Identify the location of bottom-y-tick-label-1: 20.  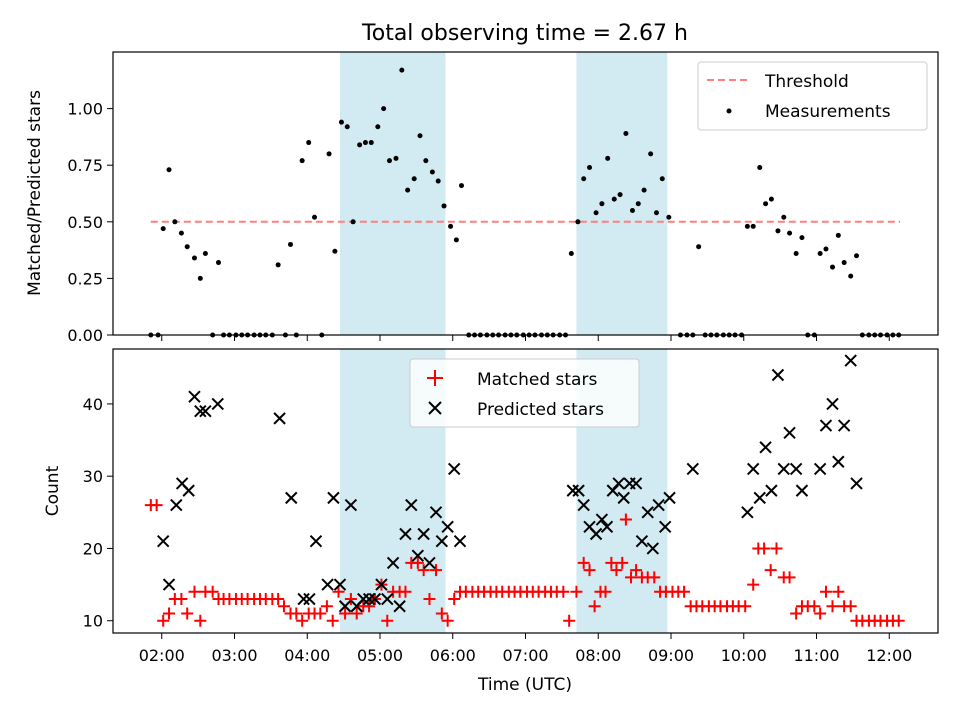
(93, 548).